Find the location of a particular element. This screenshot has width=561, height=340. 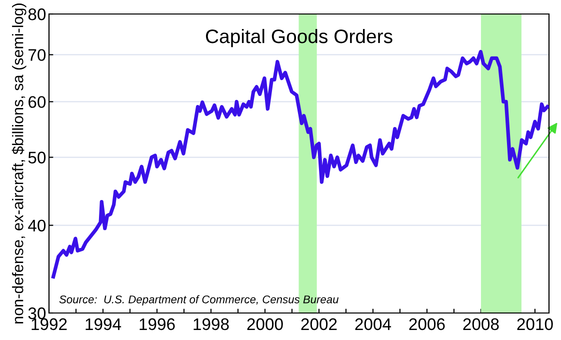

y-tick-label: 80 is located at coordinates (37, 14).